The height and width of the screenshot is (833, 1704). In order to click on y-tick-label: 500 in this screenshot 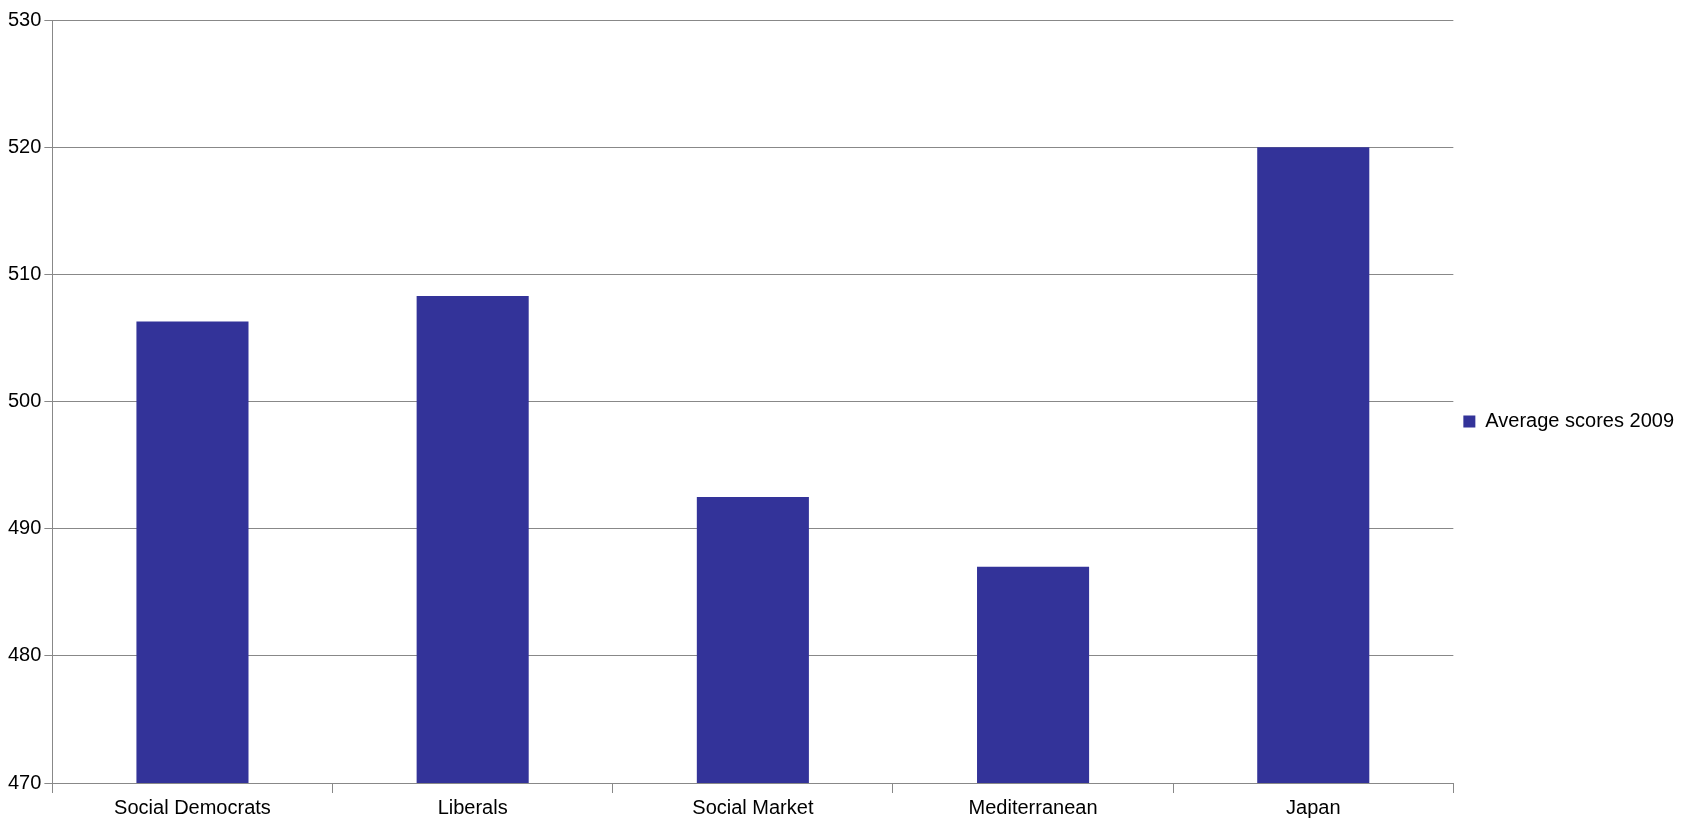, I will do `click(24, 400)`.